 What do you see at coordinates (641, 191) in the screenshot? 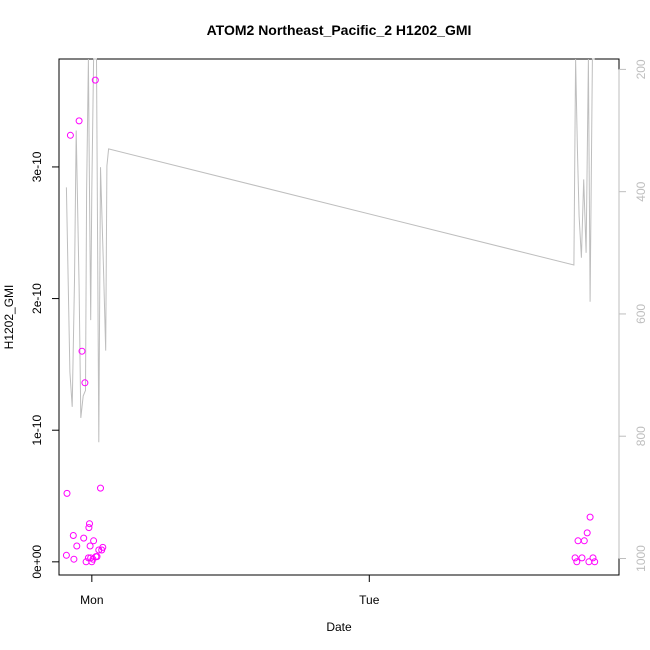
I see `right-y-tick-label-1: 400` at bounding box center [641, 191].